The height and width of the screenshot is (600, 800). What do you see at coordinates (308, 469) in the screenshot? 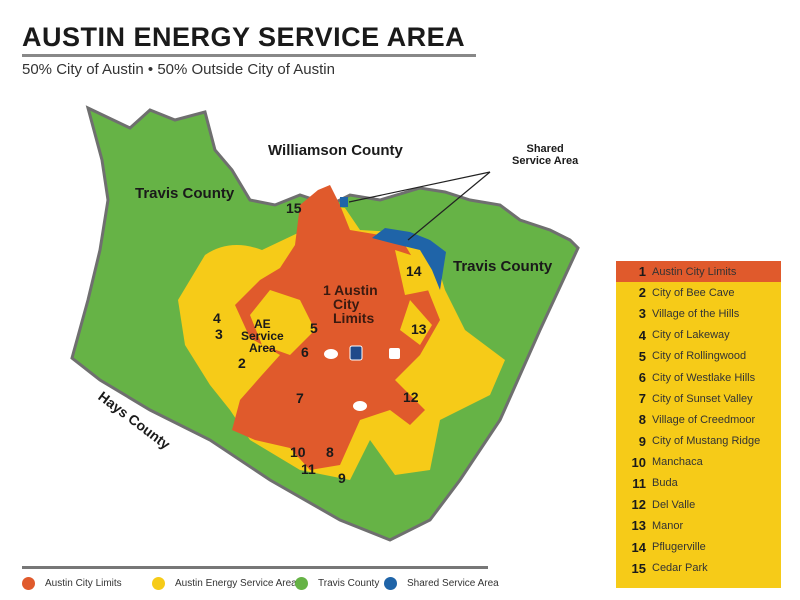
I see `map-number-11: 11` at bounding box center [308, 469].